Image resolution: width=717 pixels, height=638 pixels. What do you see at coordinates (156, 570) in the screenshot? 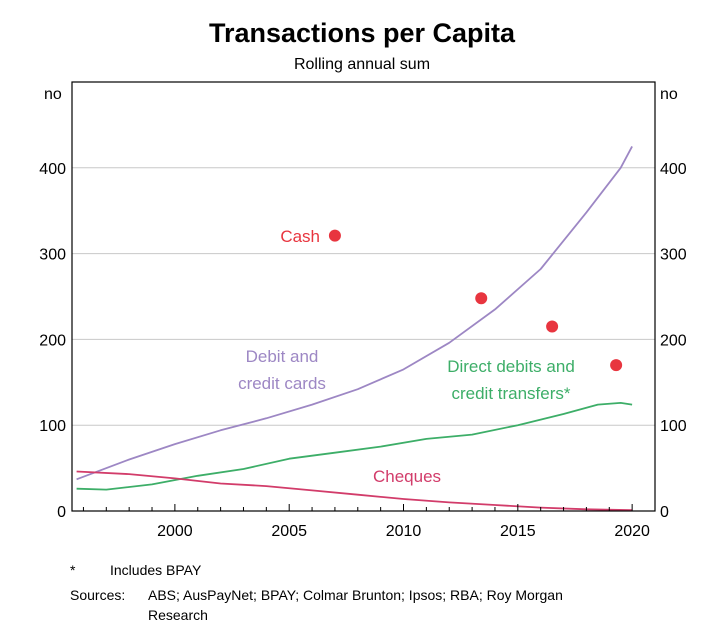
I see `footnote-text: Includes BPAY` at bounding box center [156, 570].